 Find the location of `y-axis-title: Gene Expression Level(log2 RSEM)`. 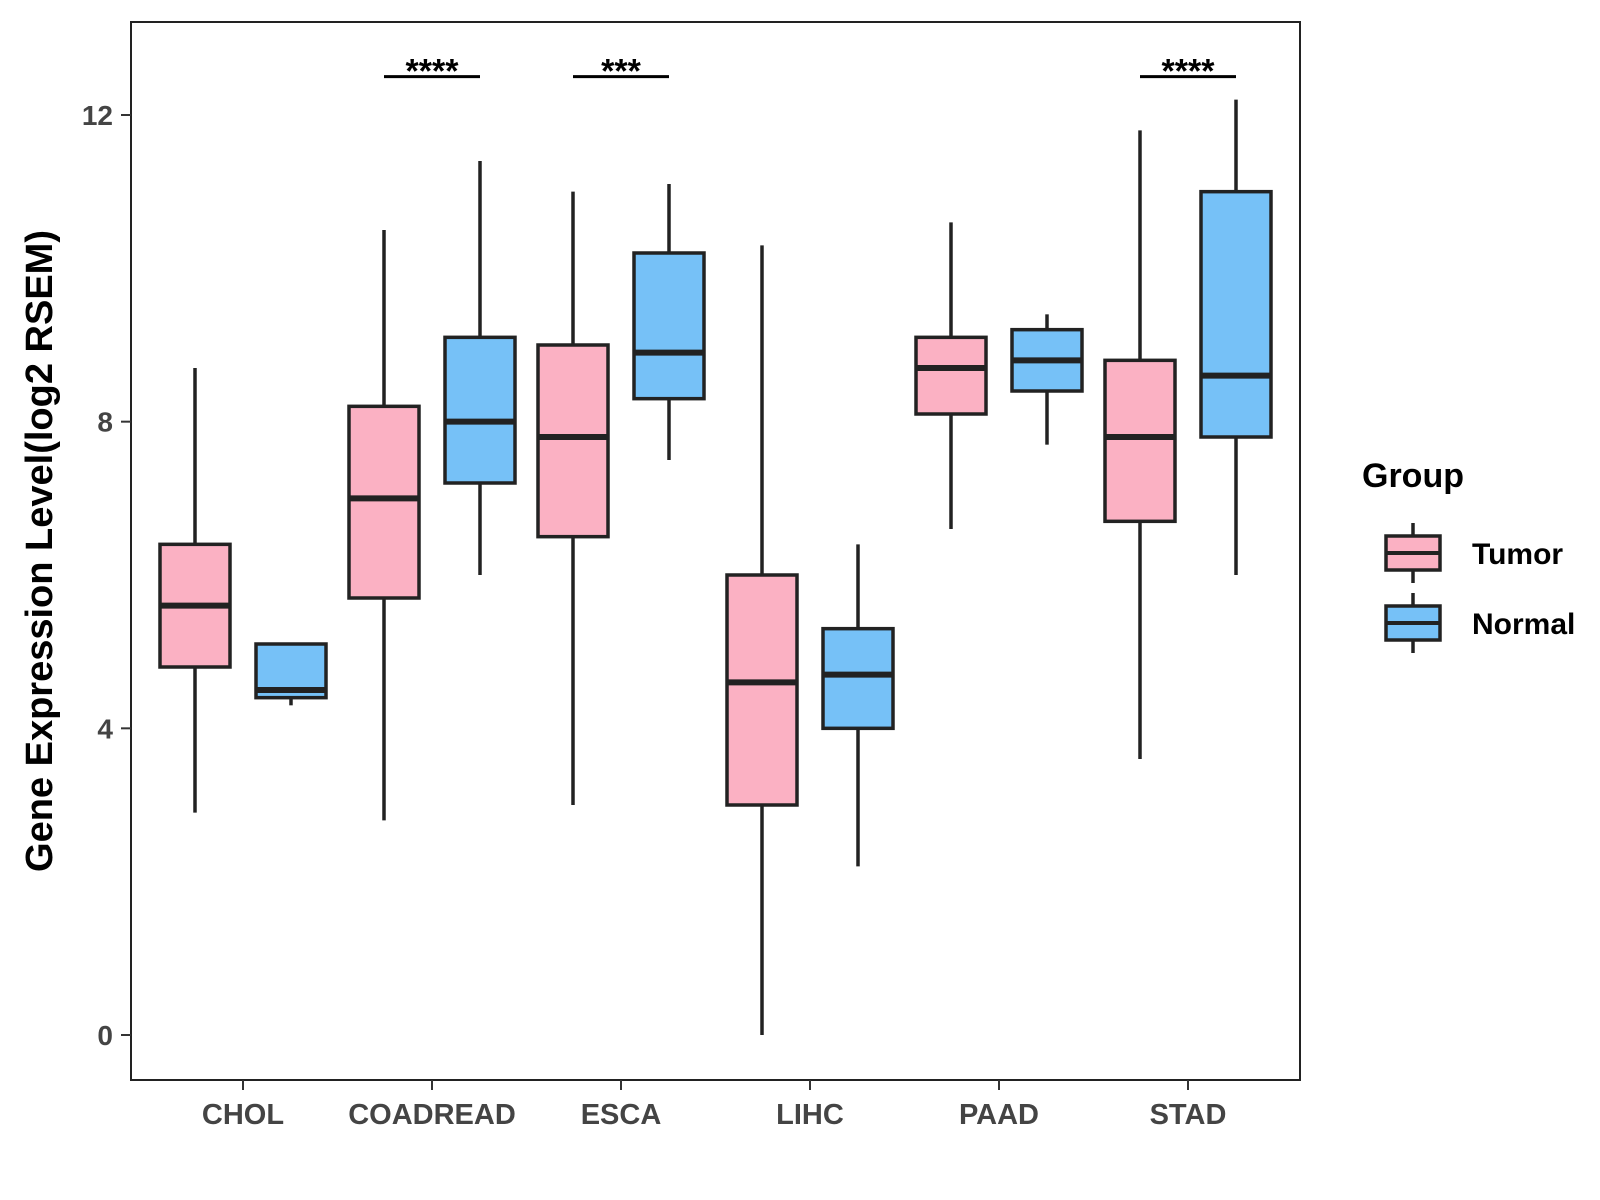

y-axis-title: Gene Expression Level(log2 RSEM) is located at coordinates (40, 551).